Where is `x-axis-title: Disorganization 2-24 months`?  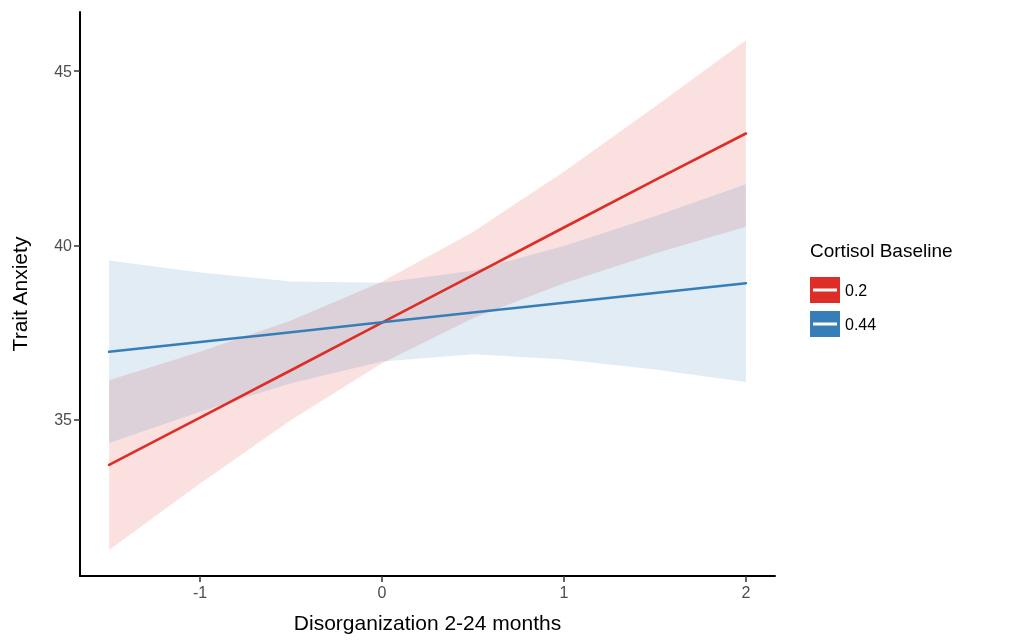 x-axis-title: Disorganization 2-24 months is located at coordinates (427, 622).